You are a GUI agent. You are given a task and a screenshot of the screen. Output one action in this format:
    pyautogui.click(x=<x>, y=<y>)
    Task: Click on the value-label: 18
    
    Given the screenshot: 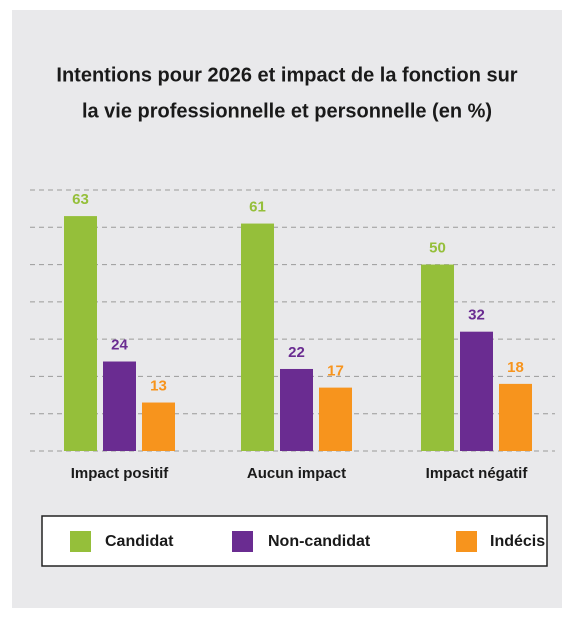 What is the action you would take?
    pyautogui.click(x=515, y=367)
    